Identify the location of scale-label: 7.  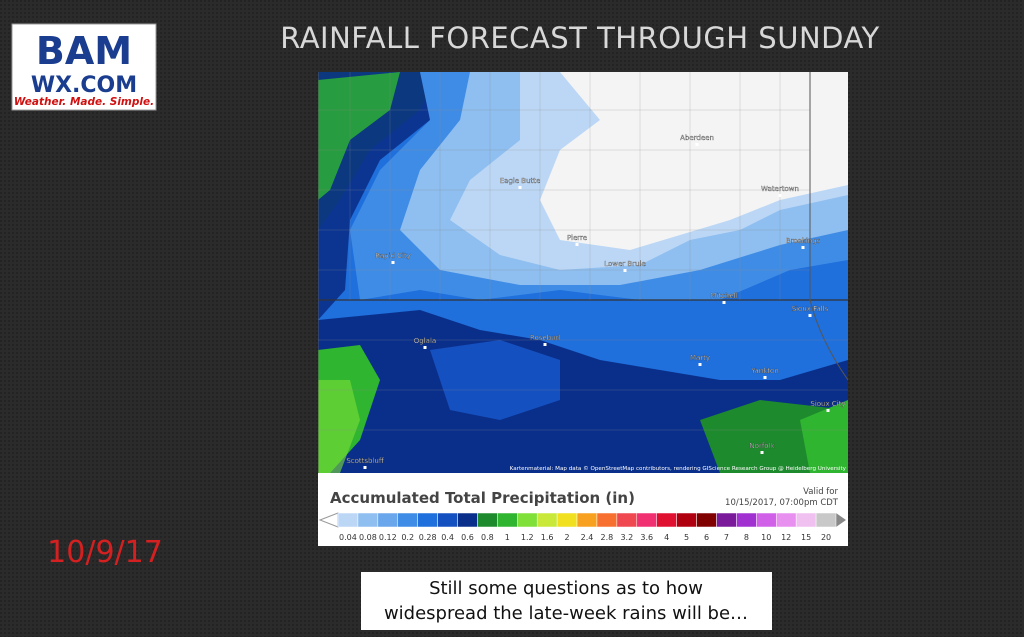
(726, 537).